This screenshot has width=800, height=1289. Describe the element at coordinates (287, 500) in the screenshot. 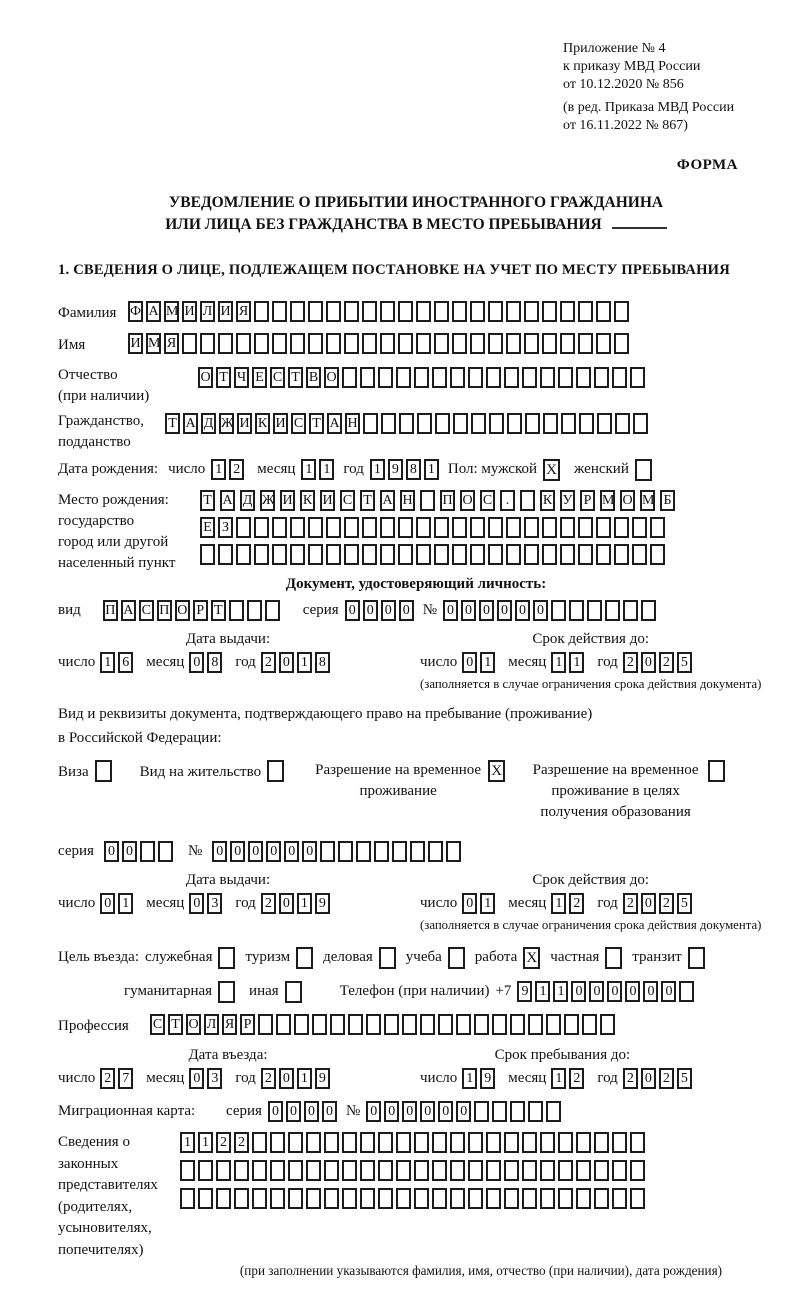

I see `form-cell: И` at that location.